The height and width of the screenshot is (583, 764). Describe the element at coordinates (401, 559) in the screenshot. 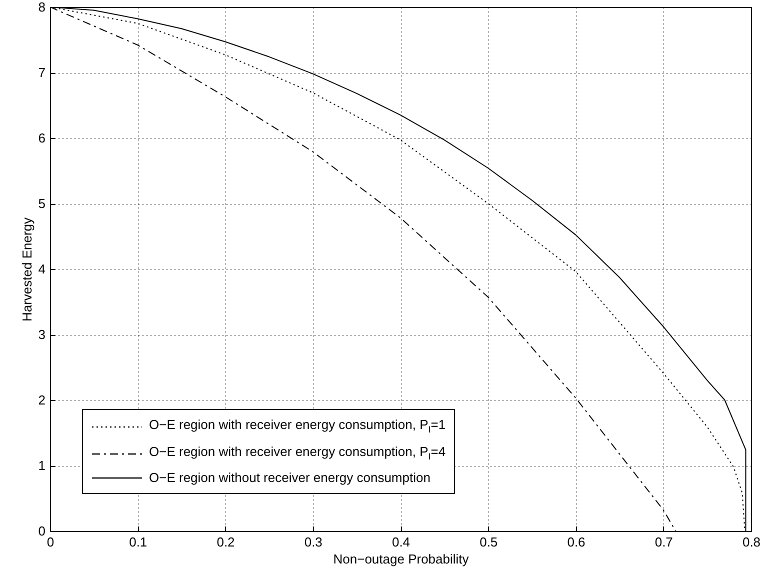

I see `x-axis-title: Non−outage Probability` at that location.